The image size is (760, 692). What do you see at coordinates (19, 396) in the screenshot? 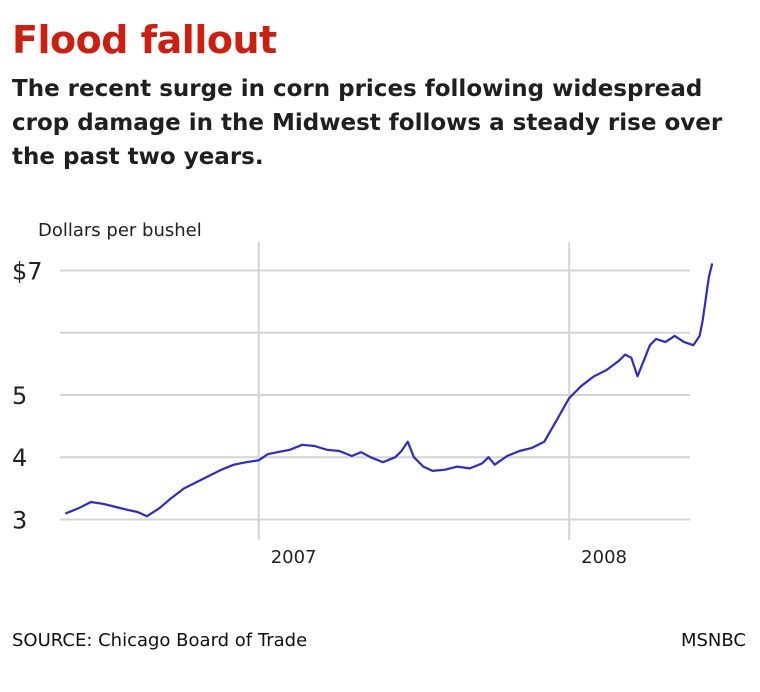
I see `y-tick-label: 5` at bounding box center [19, 396].